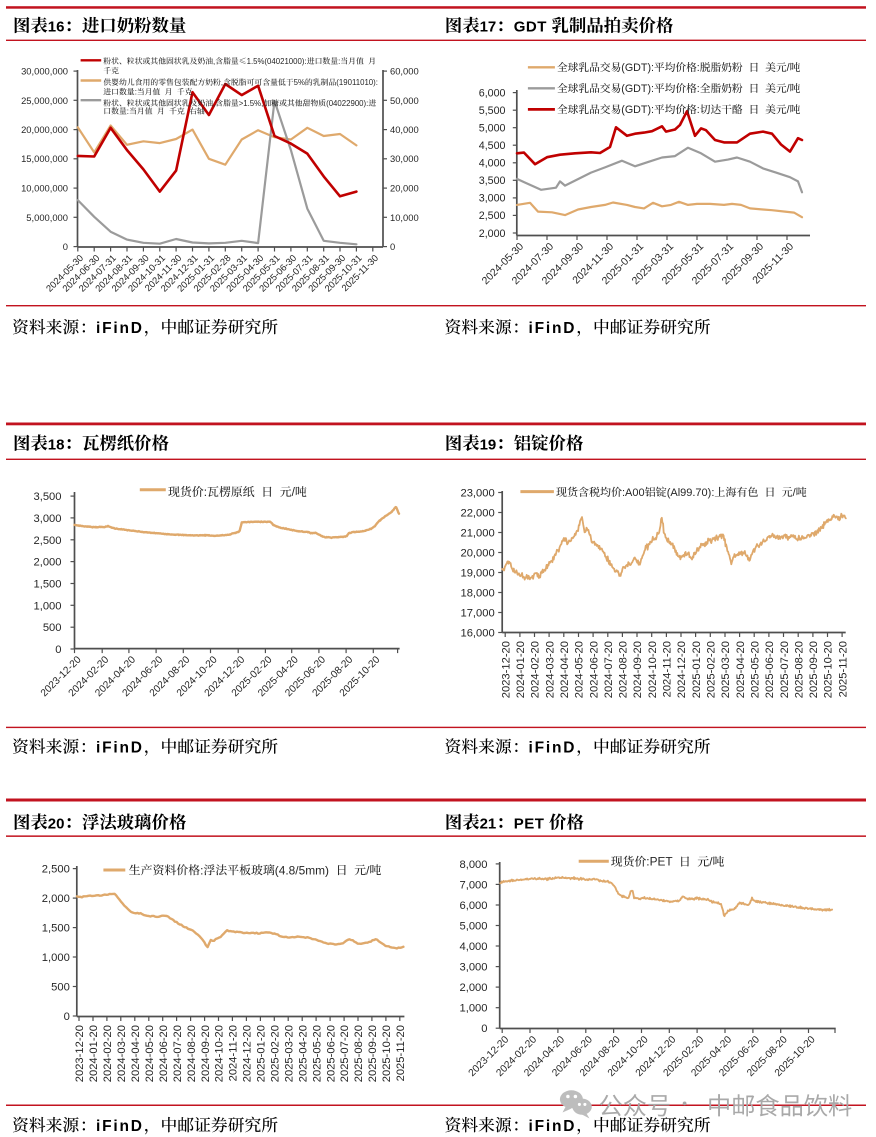 This screenshot has height=1137, width=876. I want to click on svg-text: 19,000, so click(477, 574).